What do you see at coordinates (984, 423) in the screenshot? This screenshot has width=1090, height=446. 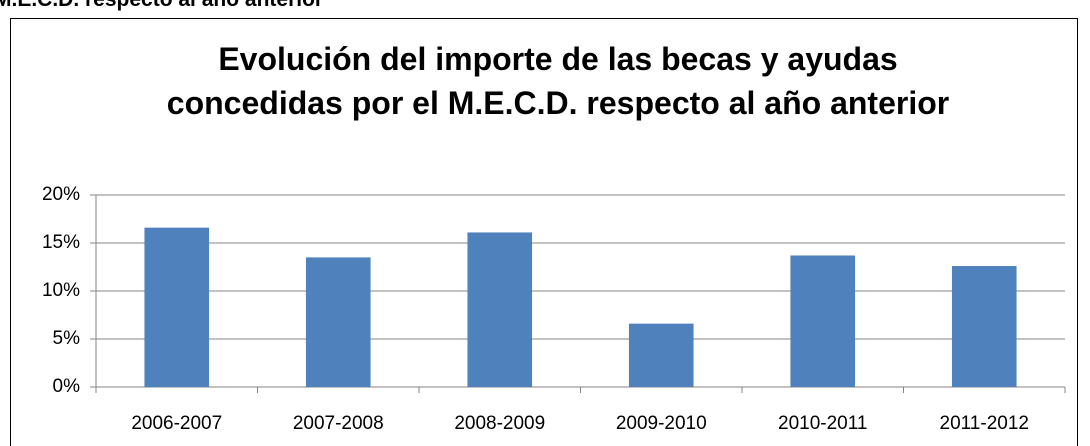 I see `x-tick-label: 2011-2012` at bounding box center [984, 423].